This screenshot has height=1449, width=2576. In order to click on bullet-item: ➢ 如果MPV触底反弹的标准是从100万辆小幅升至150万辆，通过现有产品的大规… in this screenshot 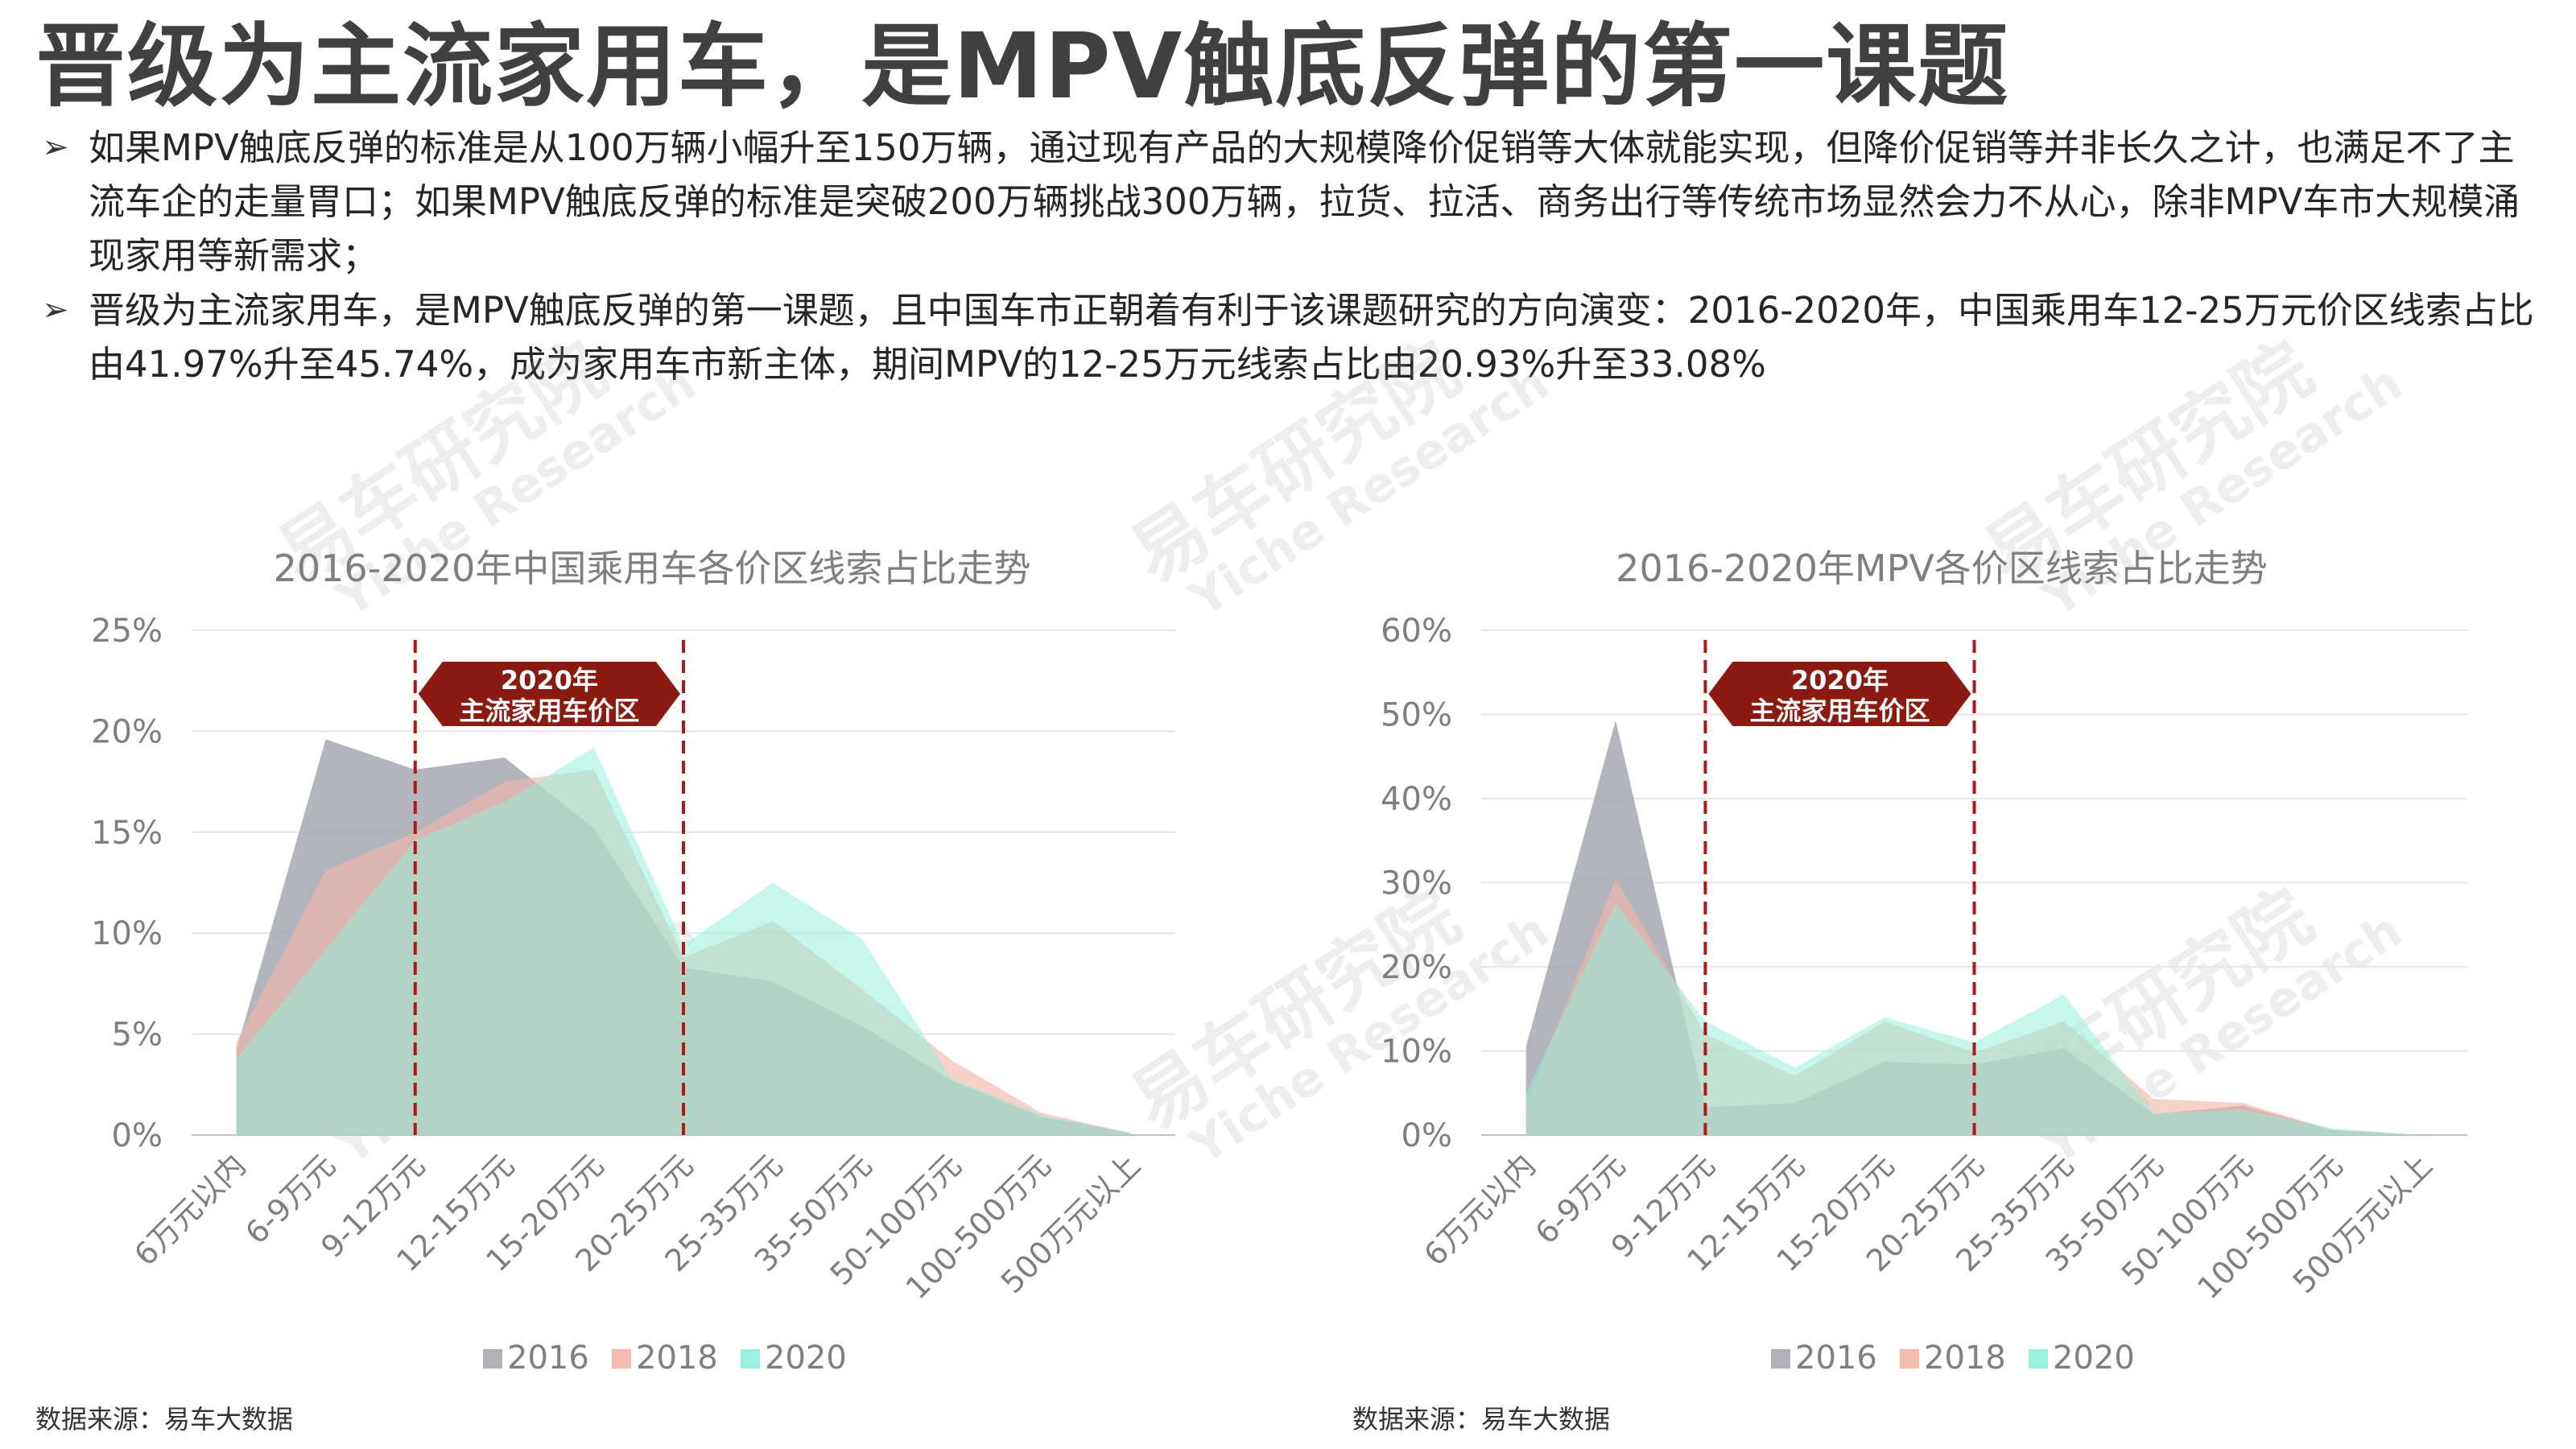, I will do `click(1293, 202)`.